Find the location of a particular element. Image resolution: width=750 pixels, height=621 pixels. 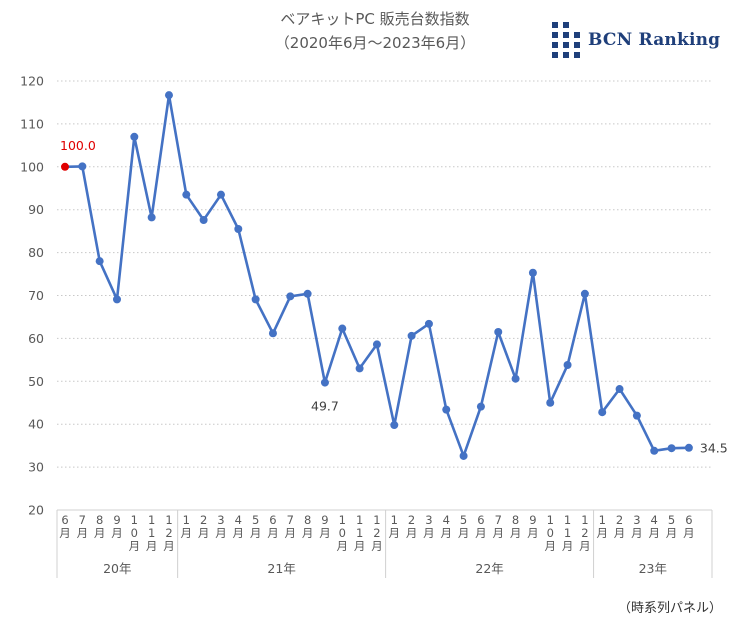

year-group-label: 21年 is located at coordinates (281, 568).